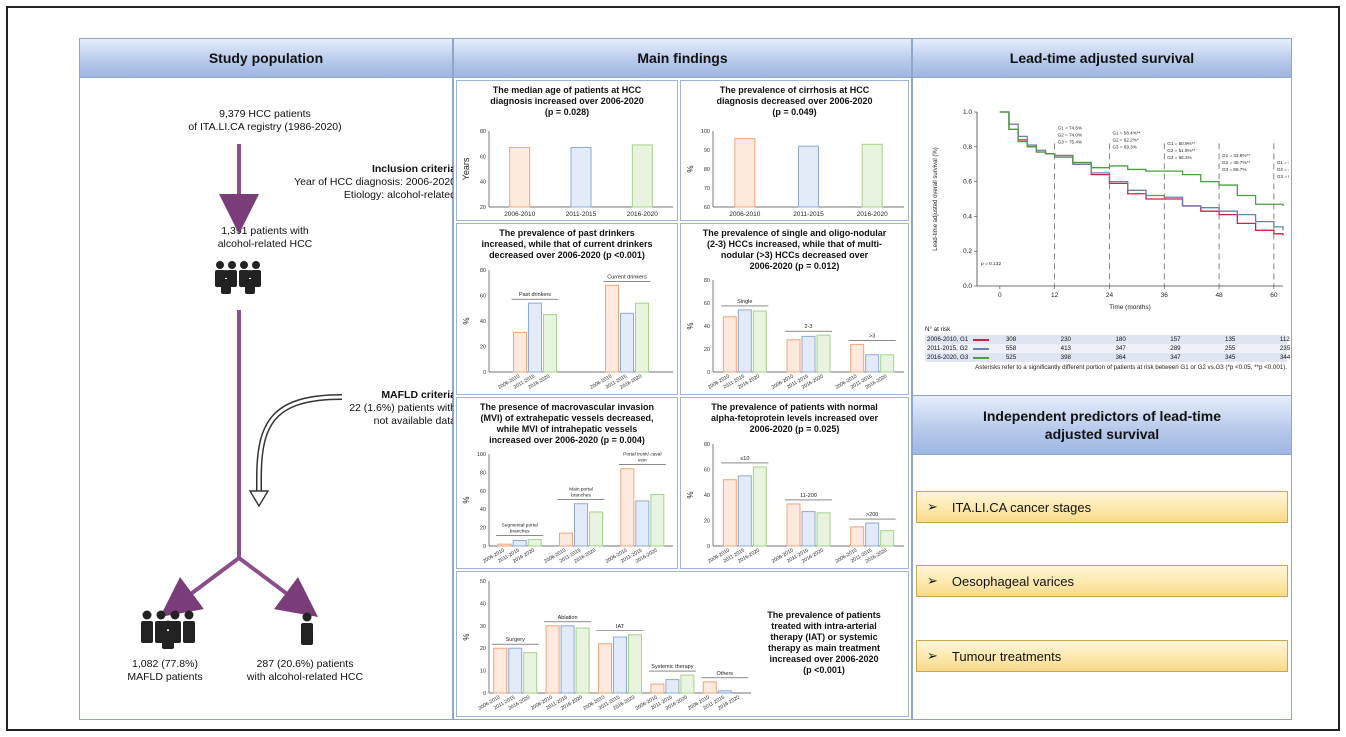  Describe the element at coordinates (1102, 507) in the screenshot. I see `predictor-stages: ➢ ITA.LI.CA cancer stages` at that location.